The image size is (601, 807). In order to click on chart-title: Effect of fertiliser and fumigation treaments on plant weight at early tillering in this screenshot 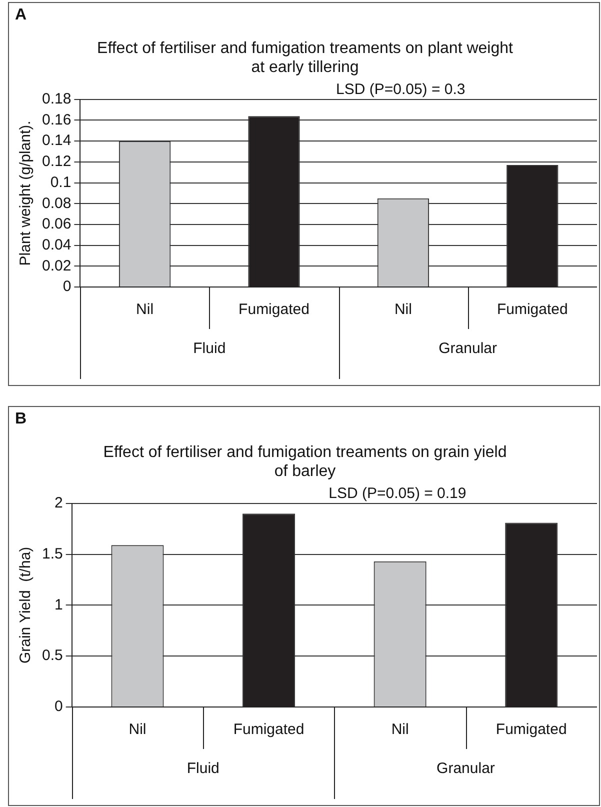, I will do `click(305, 58)`.